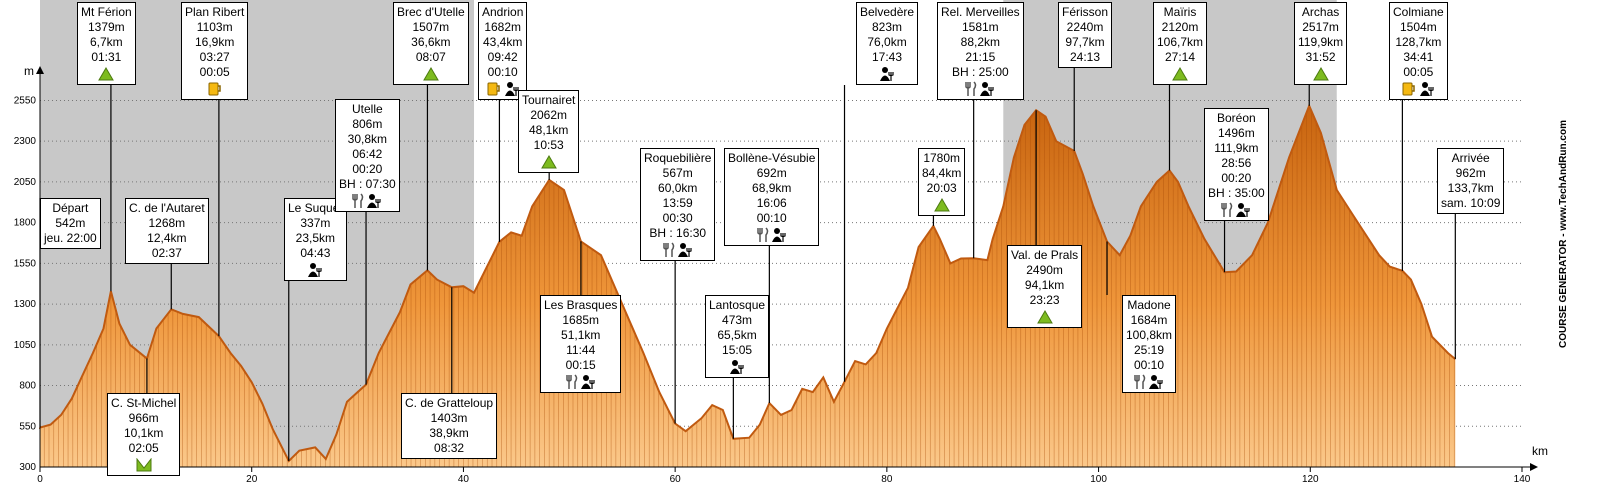  Describe the element at coordinates (215, 42) in the screenshot. I see `marker-label-line: 16,9km` at that location.